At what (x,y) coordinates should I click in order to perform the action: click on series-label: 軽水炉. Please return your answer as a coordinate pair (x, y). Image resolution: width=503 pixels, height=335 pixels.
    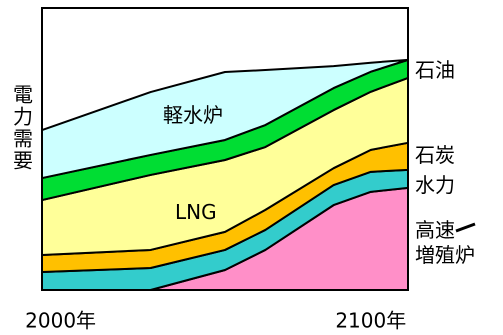
    Looking at the image, I should click on (193, 115).